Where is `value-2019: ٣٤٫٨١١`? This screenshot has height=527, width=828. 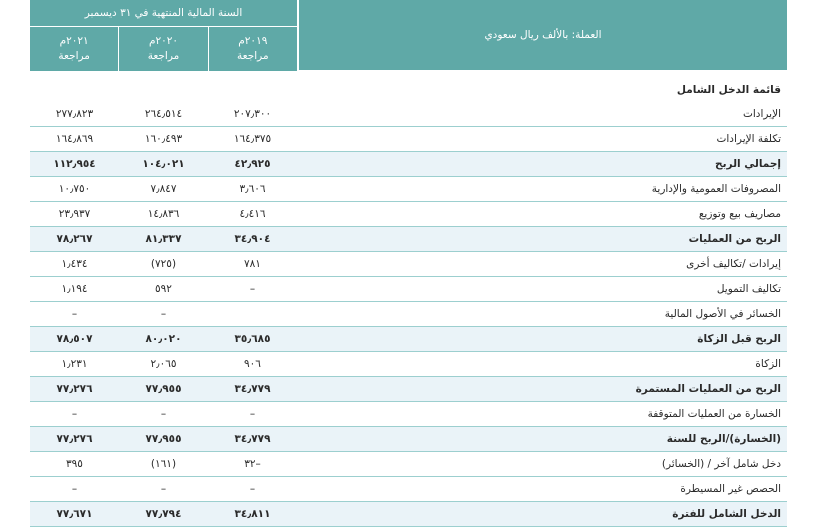
value-2019: ٣٤٫٨١١ is located at coordinates (252, 514).